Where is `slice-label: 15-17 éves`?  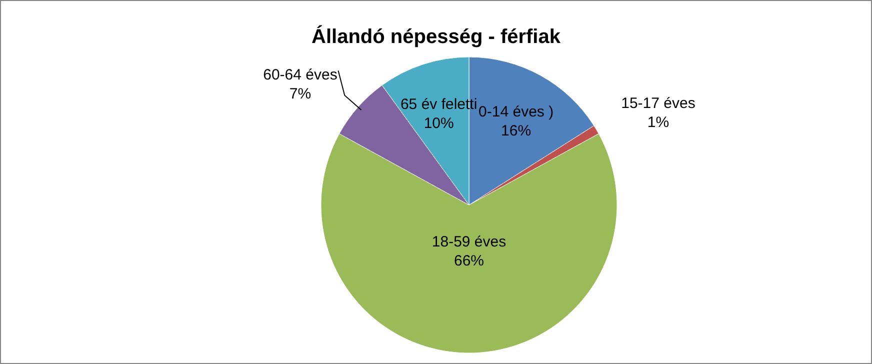
slice-label: 15-17 éves is located at coordinates (658, 103).